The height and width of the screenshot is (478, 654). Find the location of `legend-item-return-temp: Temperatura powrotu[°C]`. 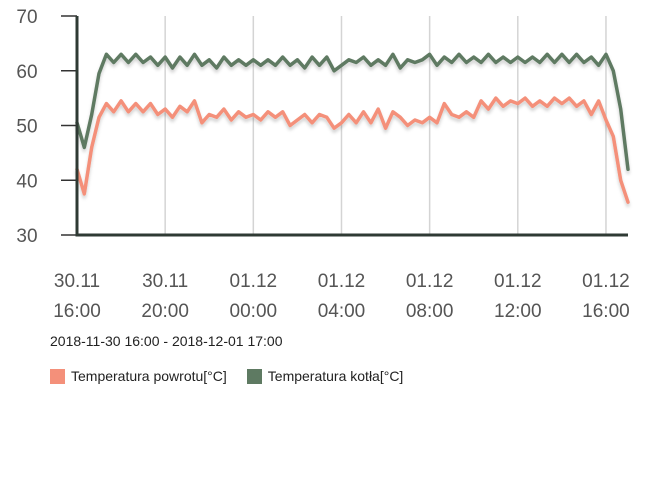

legend-item-return-temp: Temperatura powrotu[°C] is located at coordinates (138, 376).